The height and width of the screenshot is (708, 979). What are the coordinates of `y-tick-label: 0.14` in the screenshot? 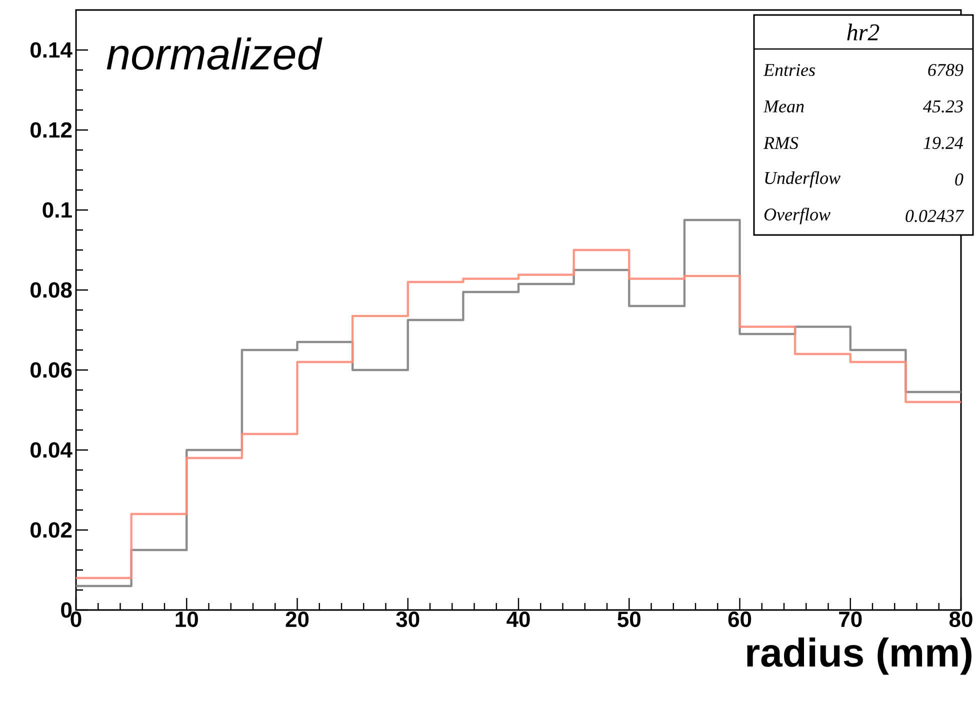 It's located at (51, 50).